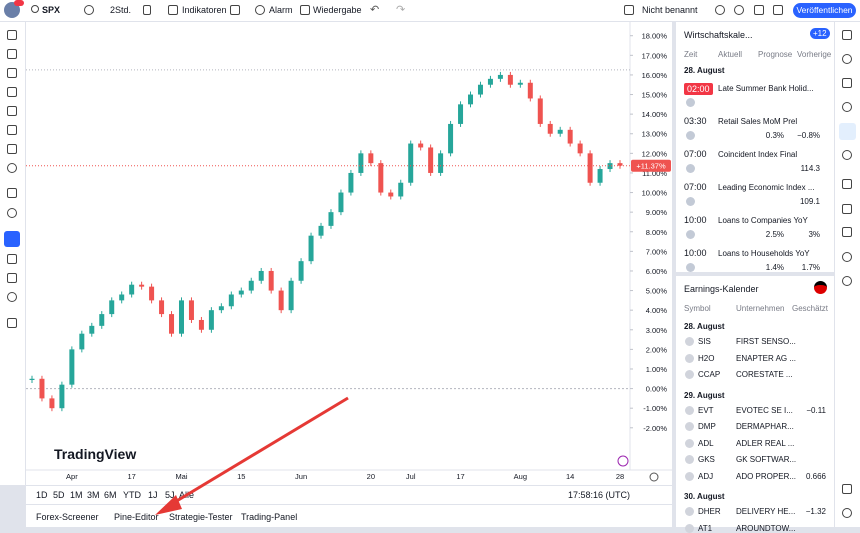 This screenshot has width=860, height=533. What do you see at coordinates (758, 121) in the screenshot?
I see `event-name: Retail Sales MoM Prel` at bounding box center [758, 121].